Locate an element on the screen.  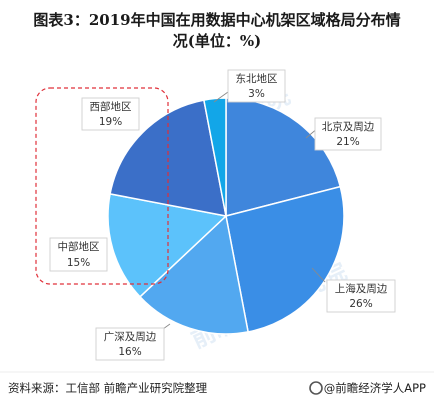
leader-line-dongbei is located at coordinates (221, 97).